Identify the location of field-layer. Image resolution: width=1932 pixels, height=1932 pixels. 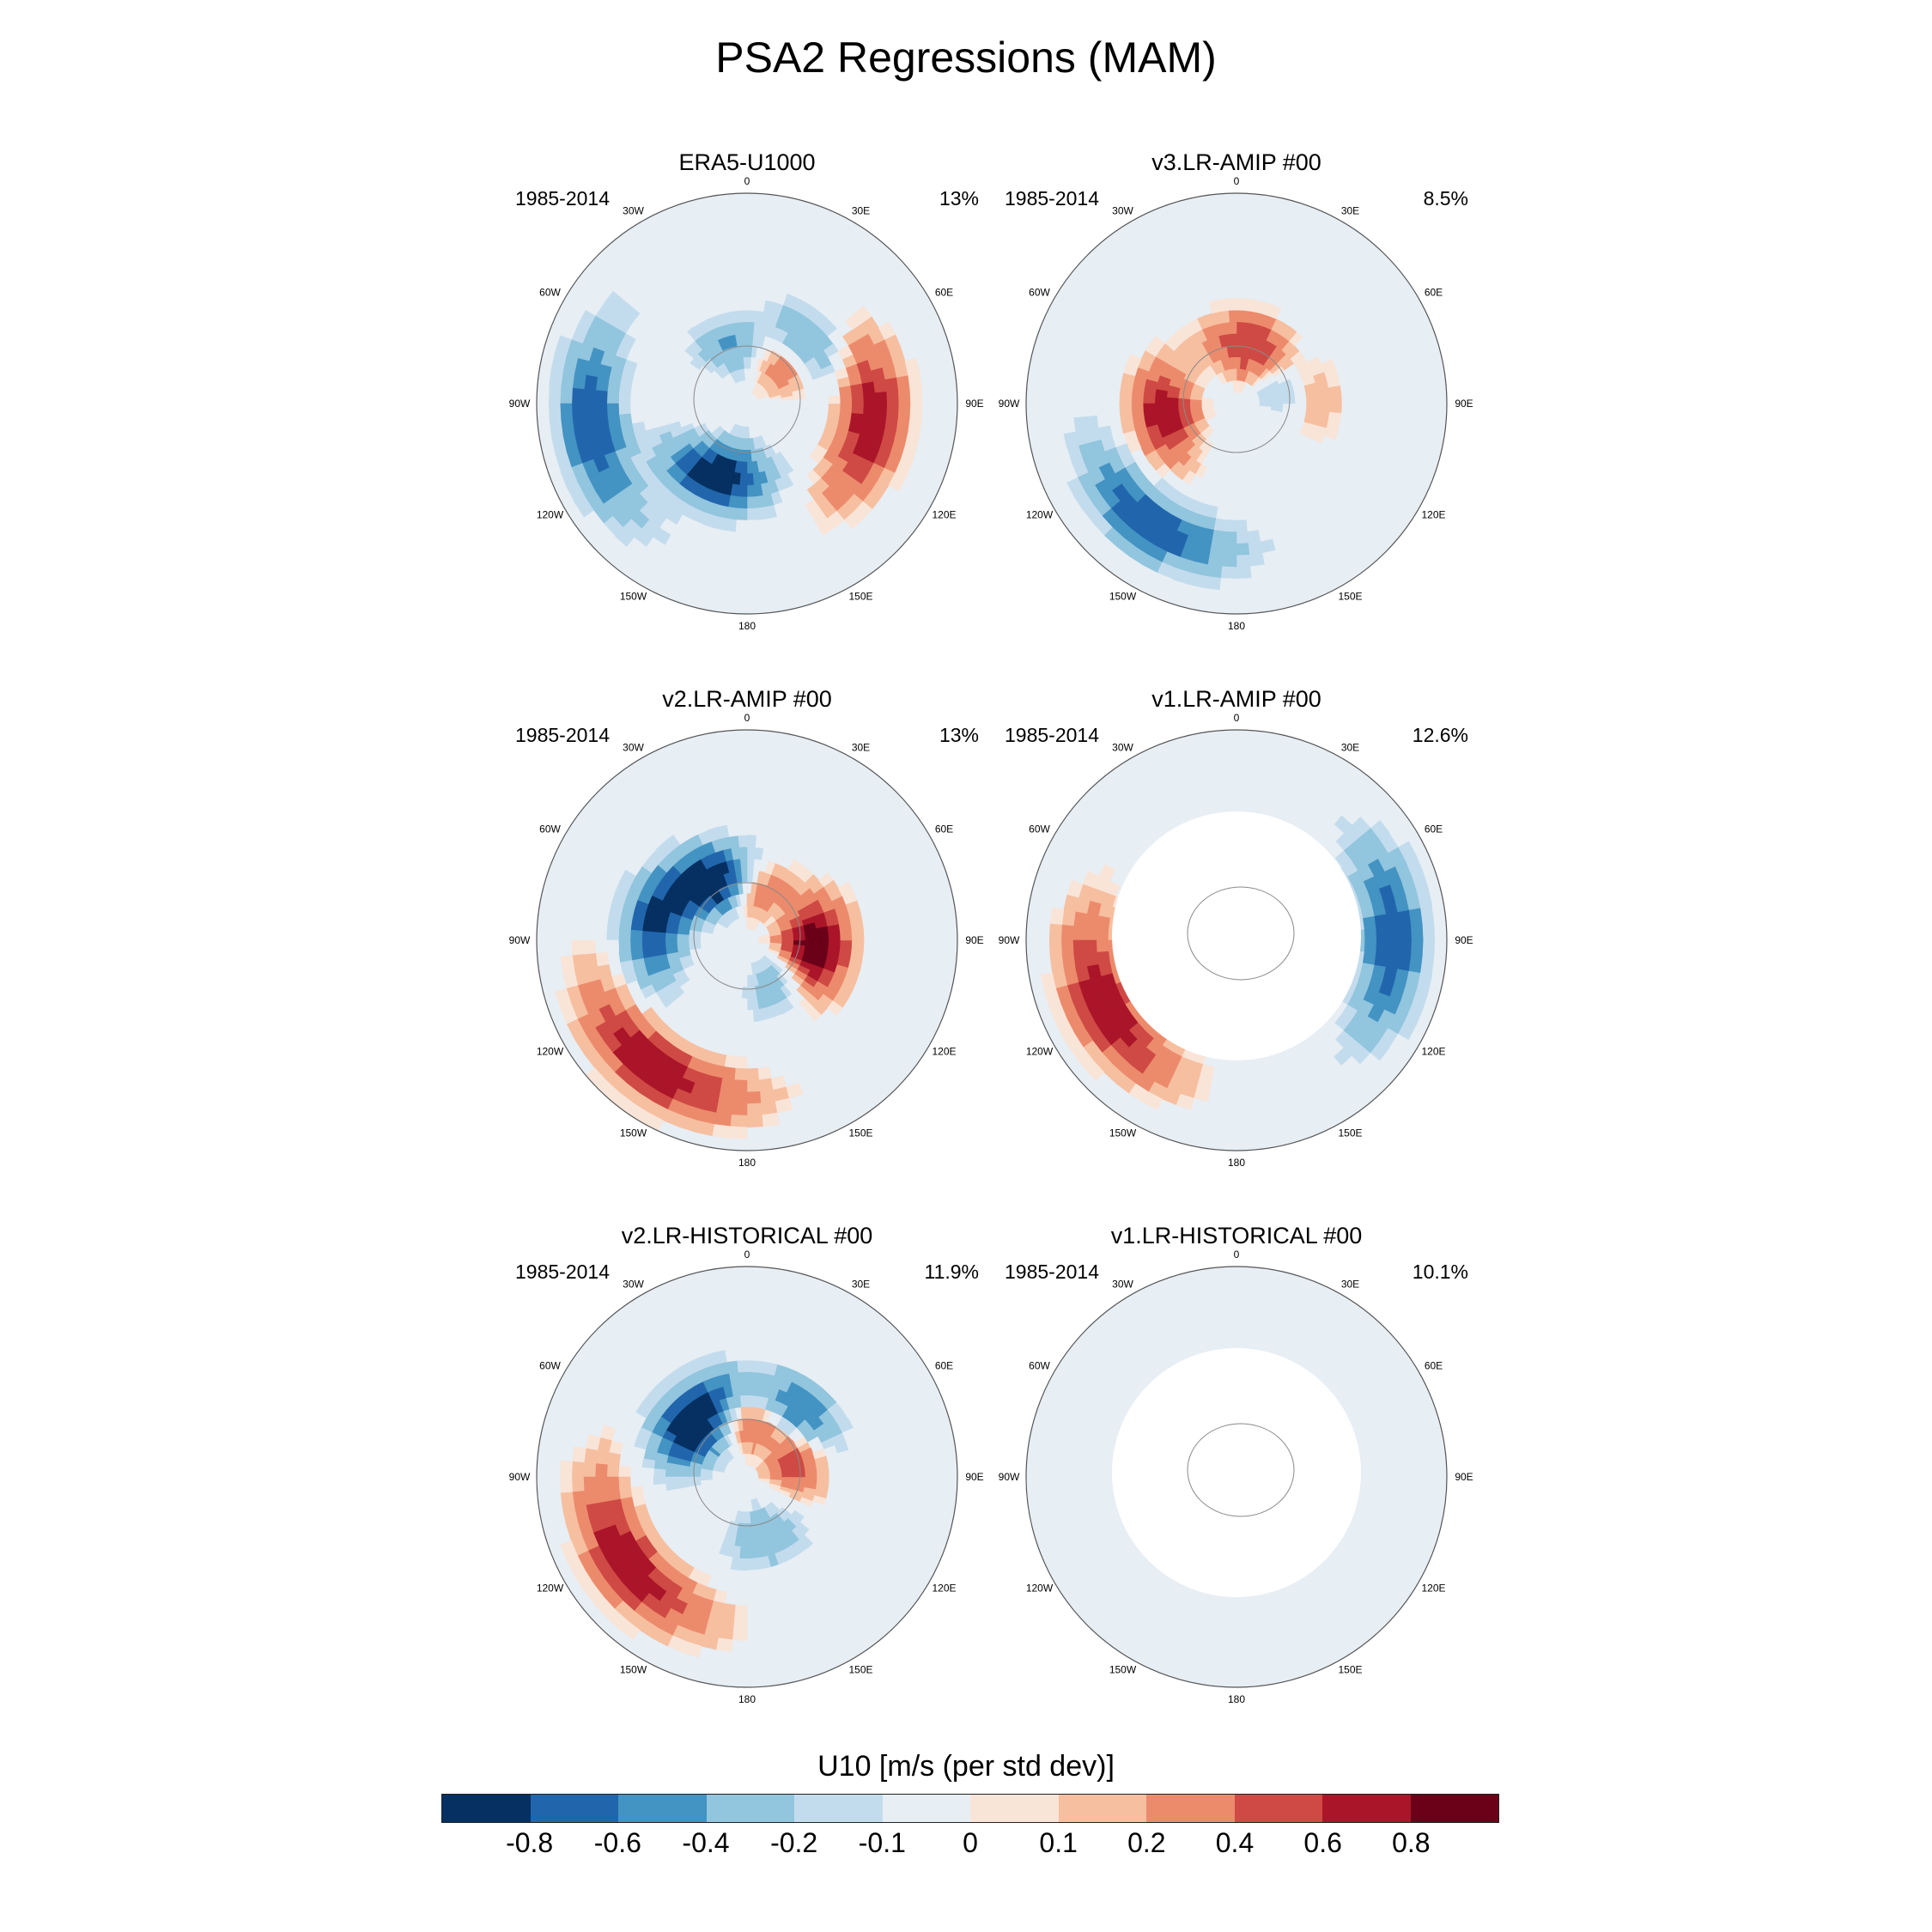
(747, 403).